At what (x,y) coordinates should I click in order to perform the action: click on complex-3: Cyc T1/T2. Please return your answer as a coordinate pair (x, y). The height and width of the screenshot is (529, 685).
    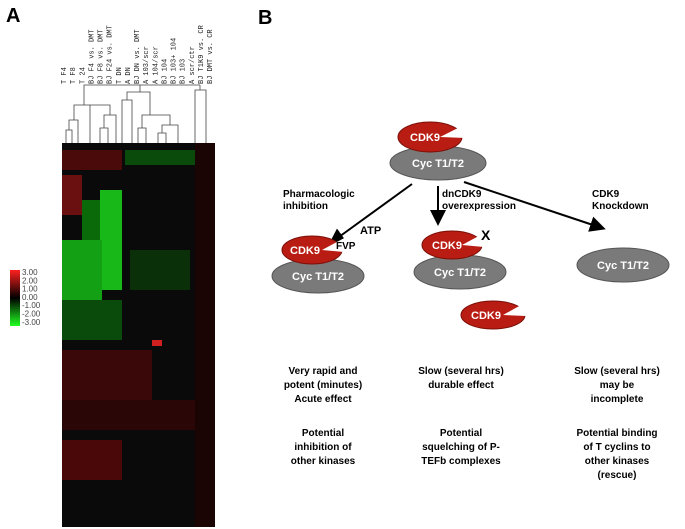
    Looking at the image, I should click on (623, 265).